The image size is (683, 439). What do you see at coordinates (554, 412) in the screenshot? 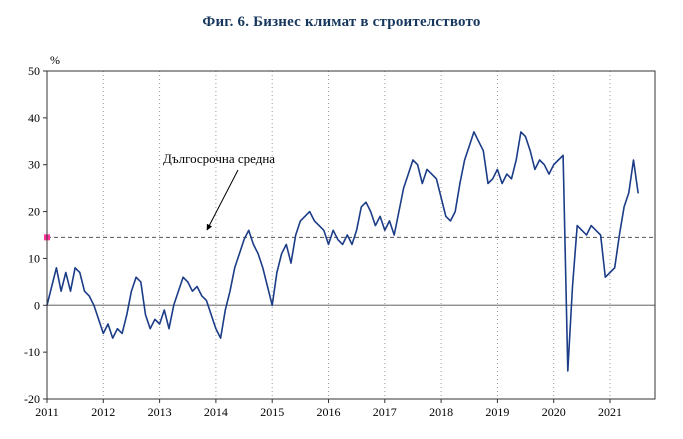
I see `x-tick-label: 2020` at bounding box center [554, 412].